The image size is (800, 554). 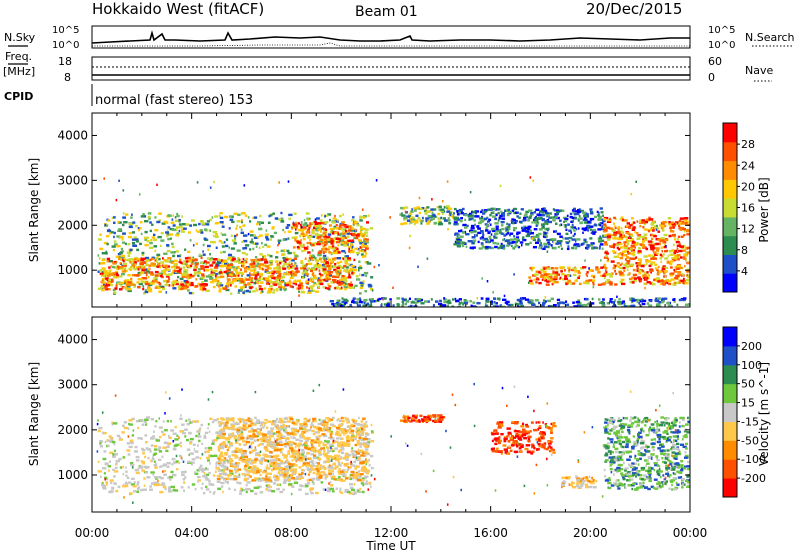 I want to click on nave-tick-top: 60, so click(x=715, y=61).